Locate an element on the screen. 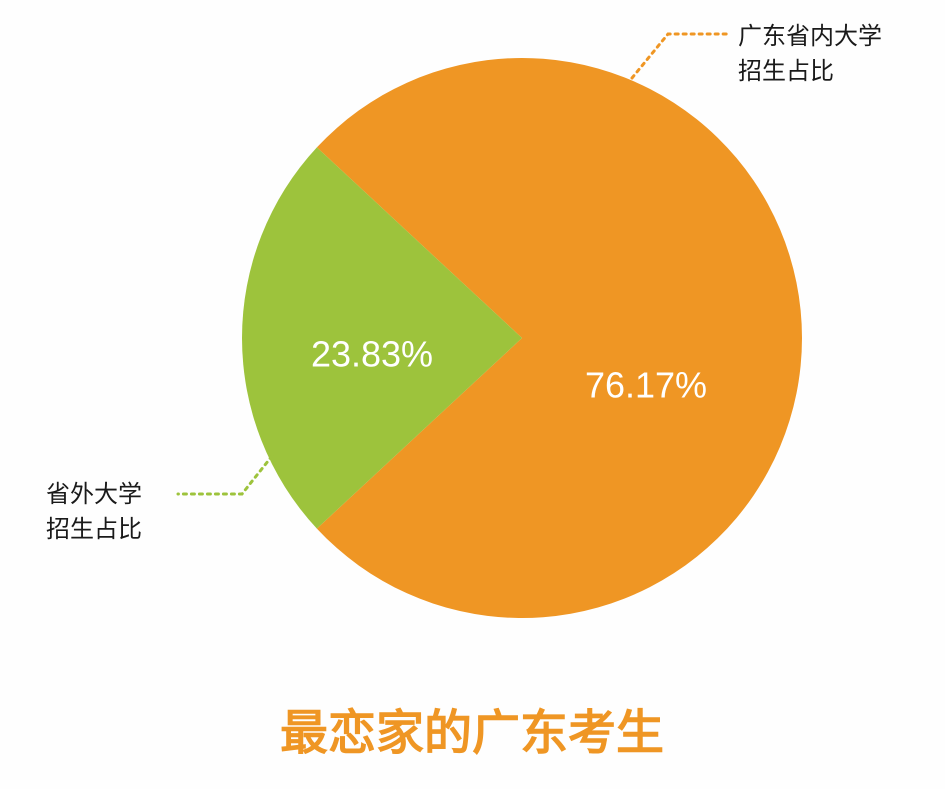 The image size is (945, 789). legend-label-in-province-line1: 广东省内大学 is located at coordinates (810, 36).